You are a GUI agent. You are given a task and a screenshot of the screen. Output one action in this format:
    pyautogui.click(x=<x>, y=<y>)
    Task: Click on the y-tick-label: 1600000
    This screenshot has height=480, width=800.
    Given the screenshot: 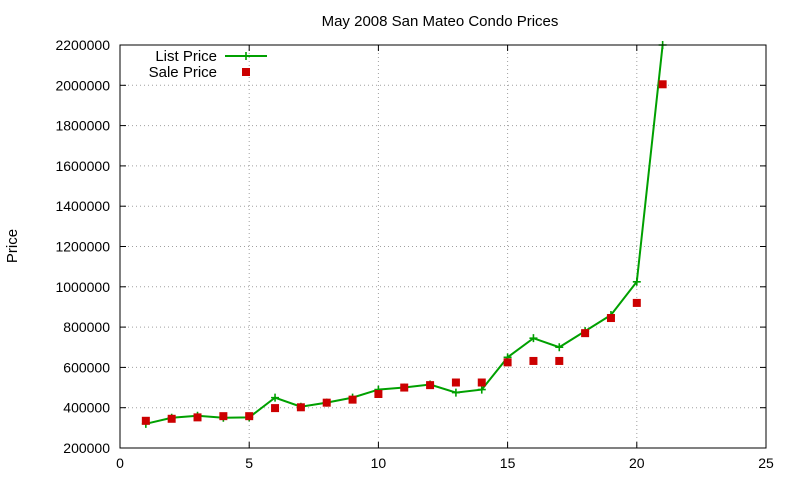 What is the action you would take?
    pyautogui.click(x=82, y=166)
    